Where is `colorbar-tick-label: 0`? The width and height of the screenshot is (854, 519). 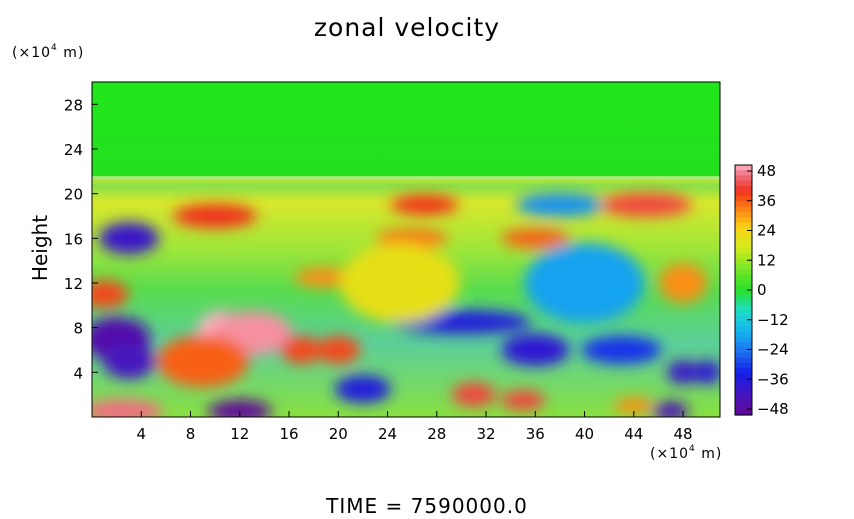
colorbar-tick-label: 0 is located at coordinates (762, 290).